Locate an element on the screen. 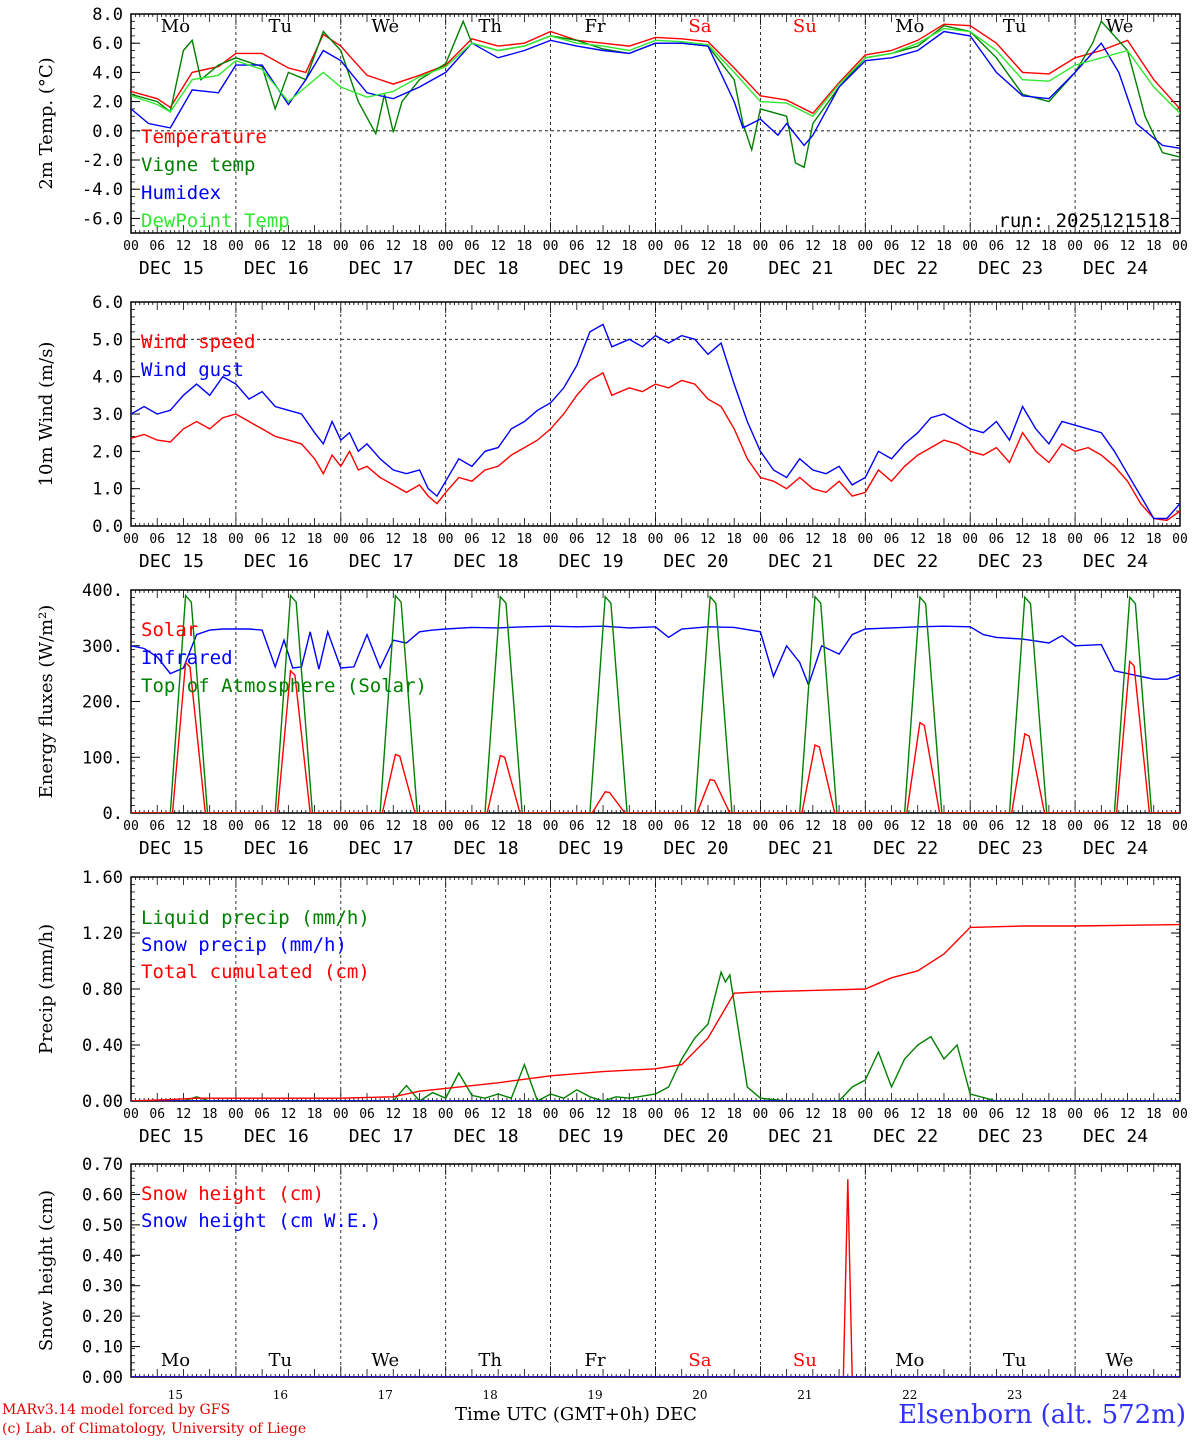 This screenshot has height=1440, width=1194. credit-model: MARv3.14 model forced by GFS is located at coordinates (116, 1410).